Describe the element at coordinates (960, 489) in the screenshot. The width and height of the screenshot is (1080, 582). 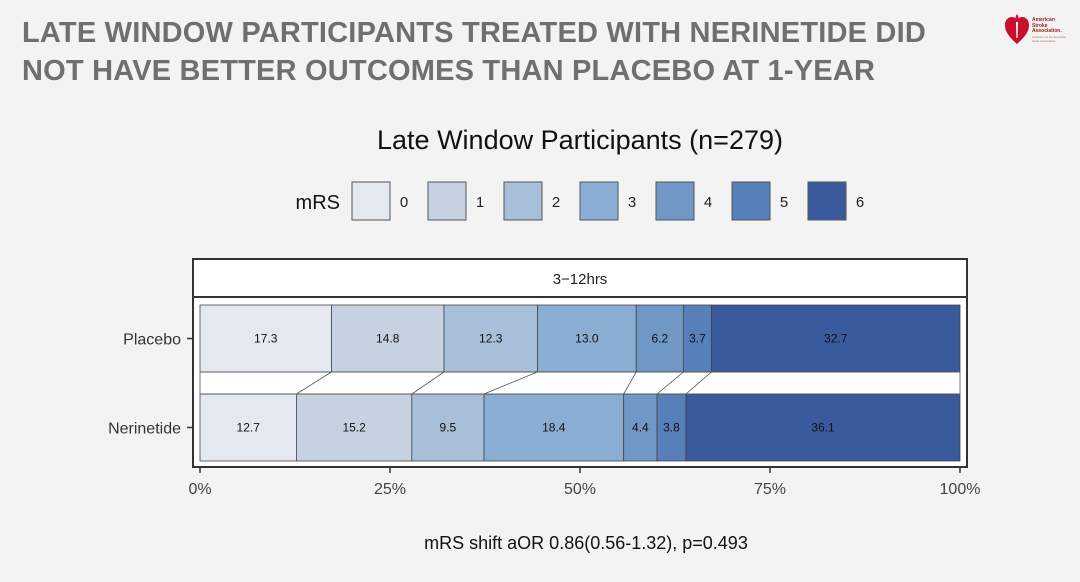
I see `x-tick-label-100pct: 100%` at that location.